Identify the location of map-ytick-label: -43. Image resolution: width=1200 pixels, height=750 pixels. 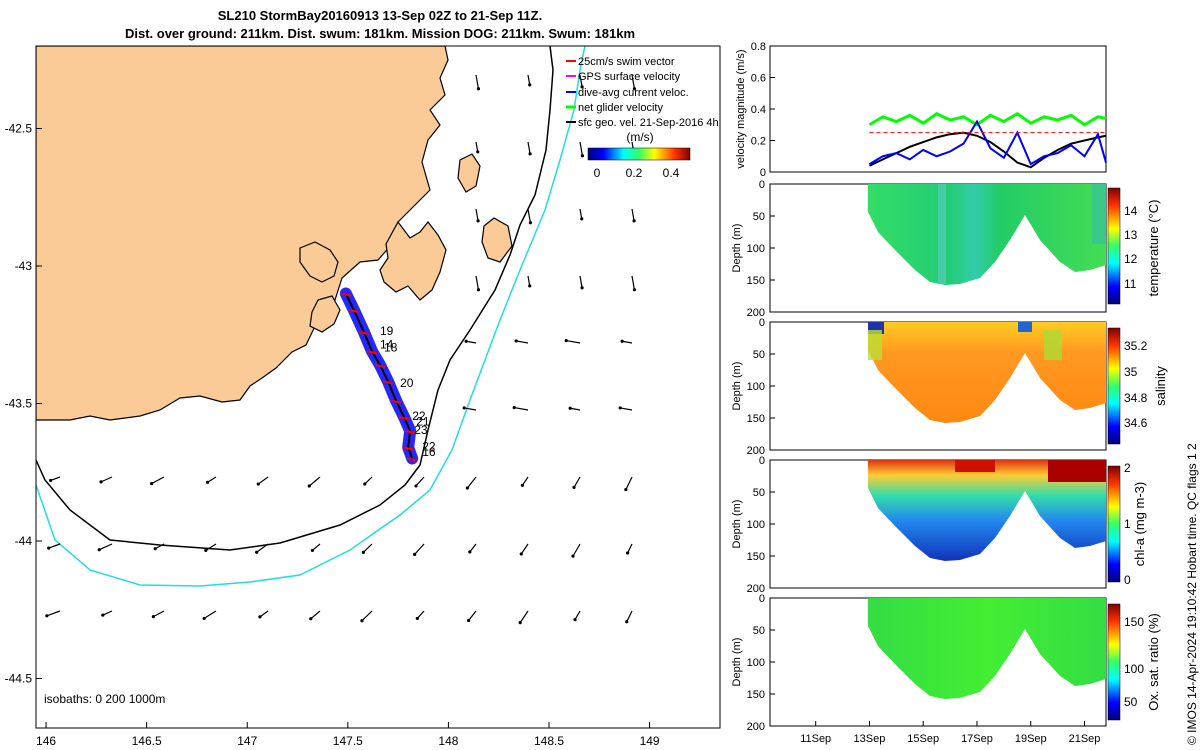
(24, 266).